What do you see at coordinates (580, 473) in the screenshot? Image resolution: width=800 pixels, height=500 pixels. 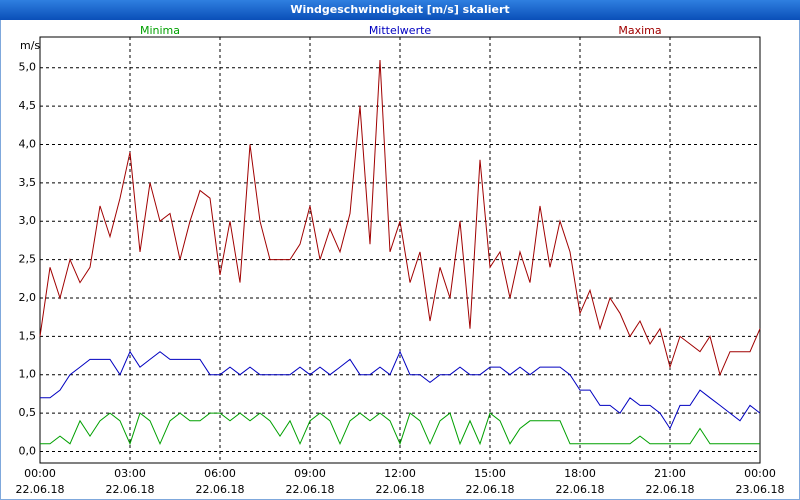 I see `x-tick-label: 18:00` at bounding box center [580, 473].